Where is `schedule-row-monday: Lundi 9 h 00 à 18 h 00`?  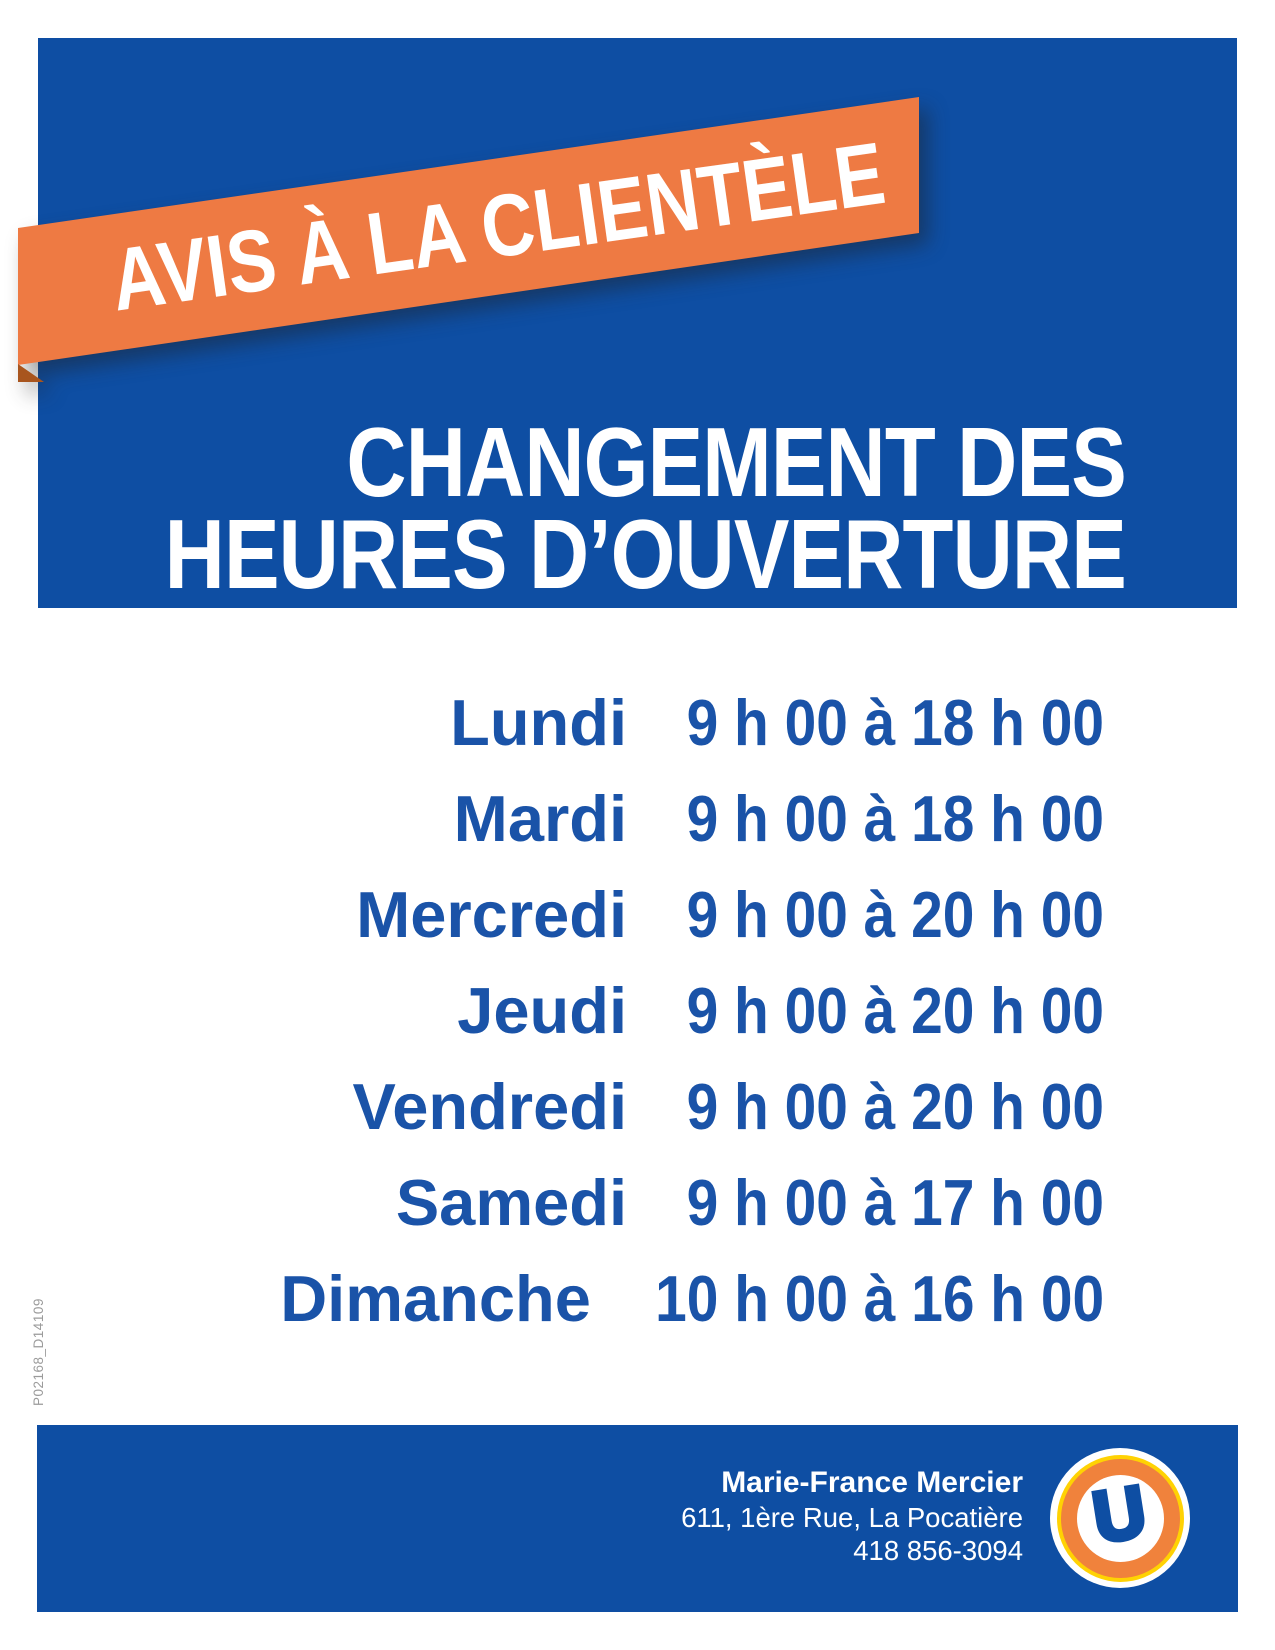 schedule-row-monday: Lundi 9 h 00 à 18 h 00 is located at coordinates (627, 722).